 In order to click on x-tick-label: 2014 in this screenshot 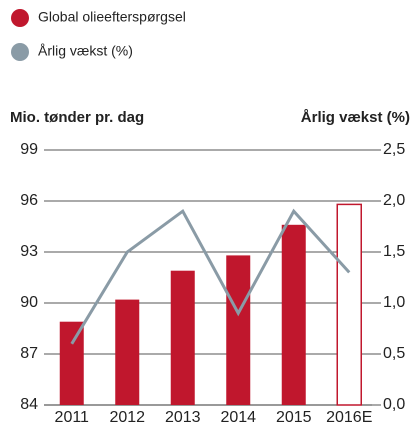, I will do `click(238, 417)`.